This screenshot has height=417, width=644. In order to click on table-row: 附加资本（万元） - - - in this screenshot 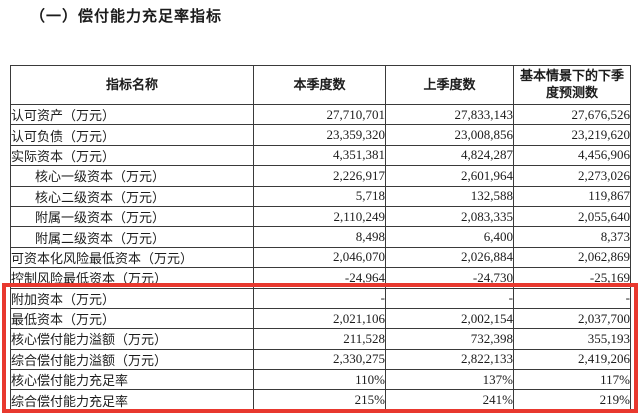, I will do `click(320, 298)`.